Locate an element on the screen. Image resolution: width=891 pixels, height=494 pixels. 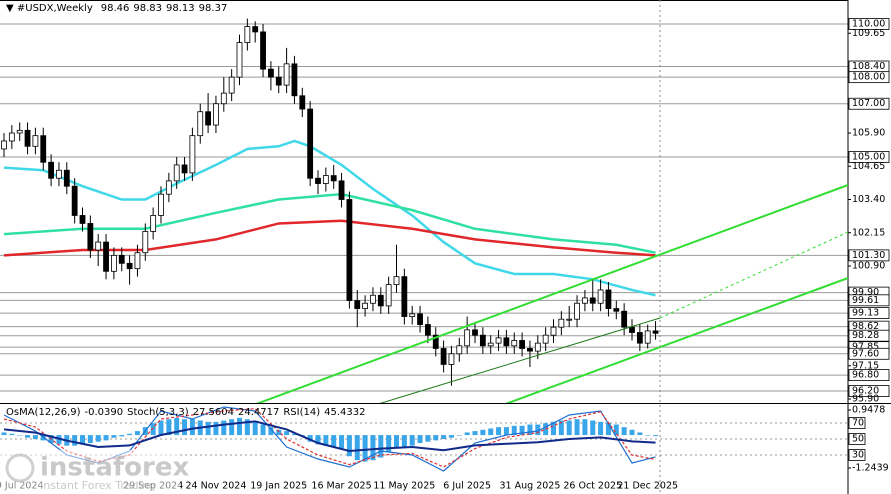
y-tick-label: 110.00 is located at coordinates (868, 23).